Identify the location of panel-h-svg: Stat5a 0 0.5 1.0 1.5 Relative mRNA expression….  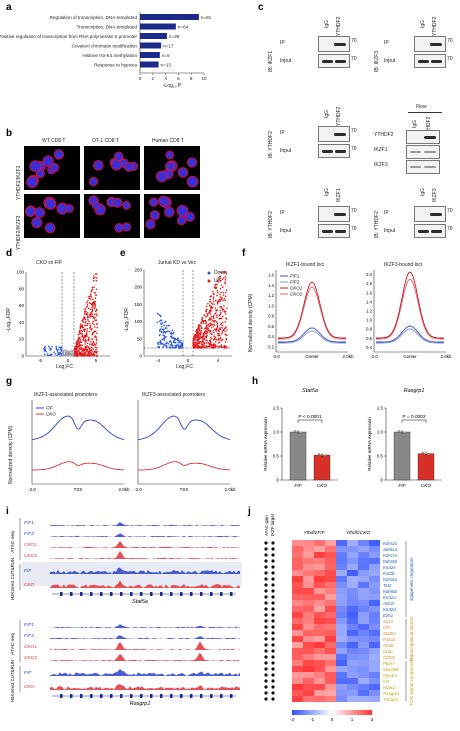
(352, 438).